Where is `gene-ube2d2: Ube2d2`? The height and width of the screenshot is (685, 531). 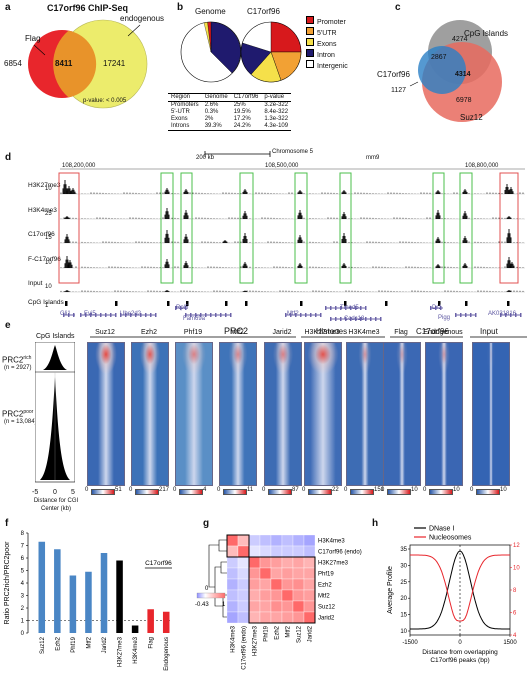 gene-ube2d2: Ube2d2 is located at coordinates (131, 314).